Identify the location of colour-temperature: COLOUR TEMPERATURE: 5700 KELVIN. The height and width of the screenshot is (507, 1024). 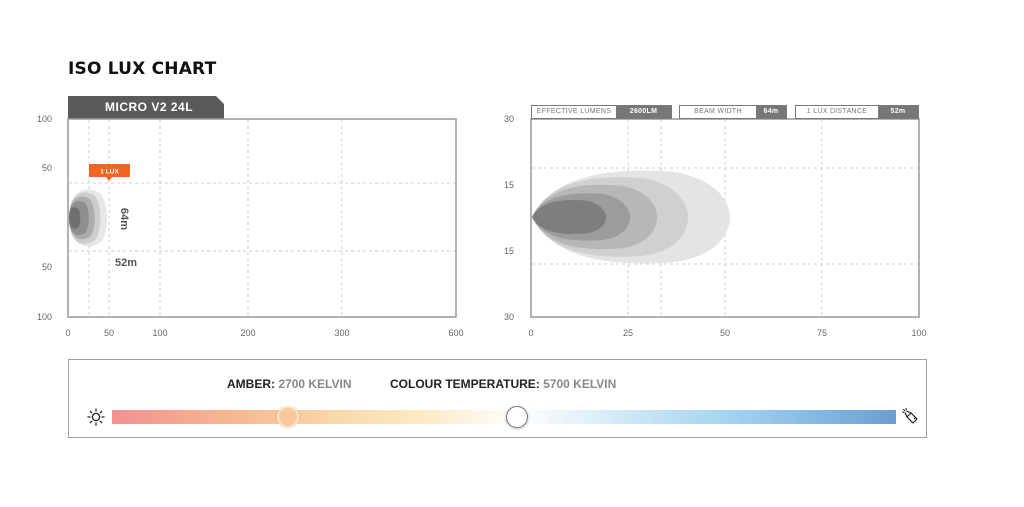
(503, 384).